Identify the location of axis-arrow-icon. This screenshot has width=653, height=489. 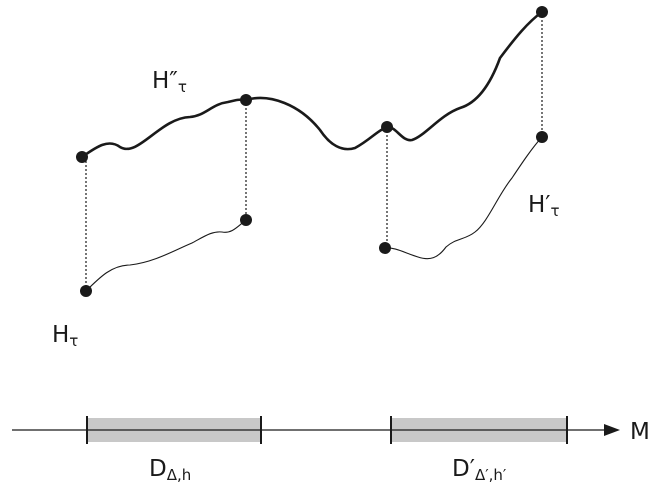
(612, 430).